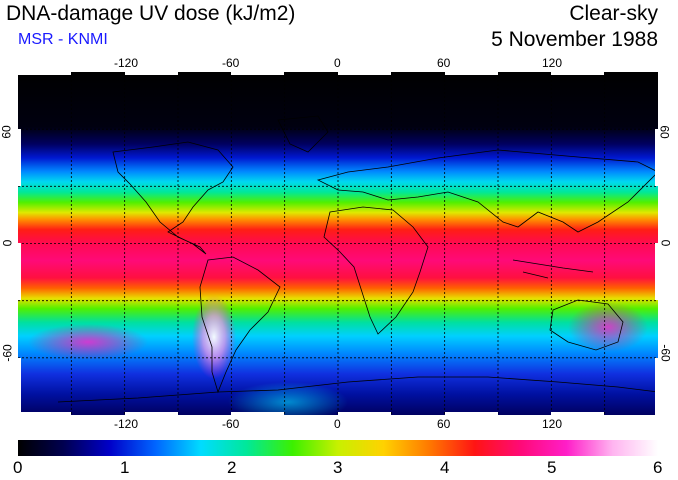 This screenshot has height=480, width=678. What do you see at coordinates (586, 325) in the screenshot?
I see `coast-australia` at bounding box center [586, 325].